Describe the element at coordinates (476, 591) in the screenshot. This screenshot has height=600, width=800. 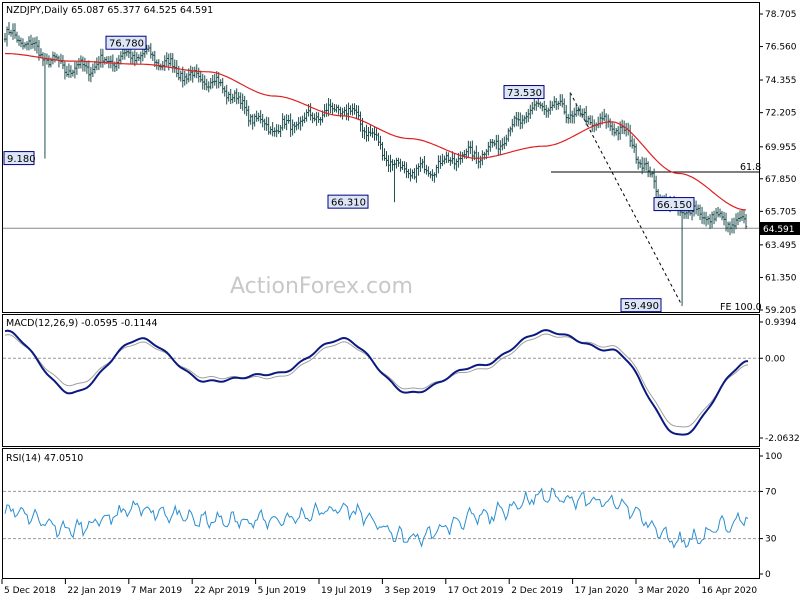
I see `x-tick-label: 17 Oct 2019` at that location.